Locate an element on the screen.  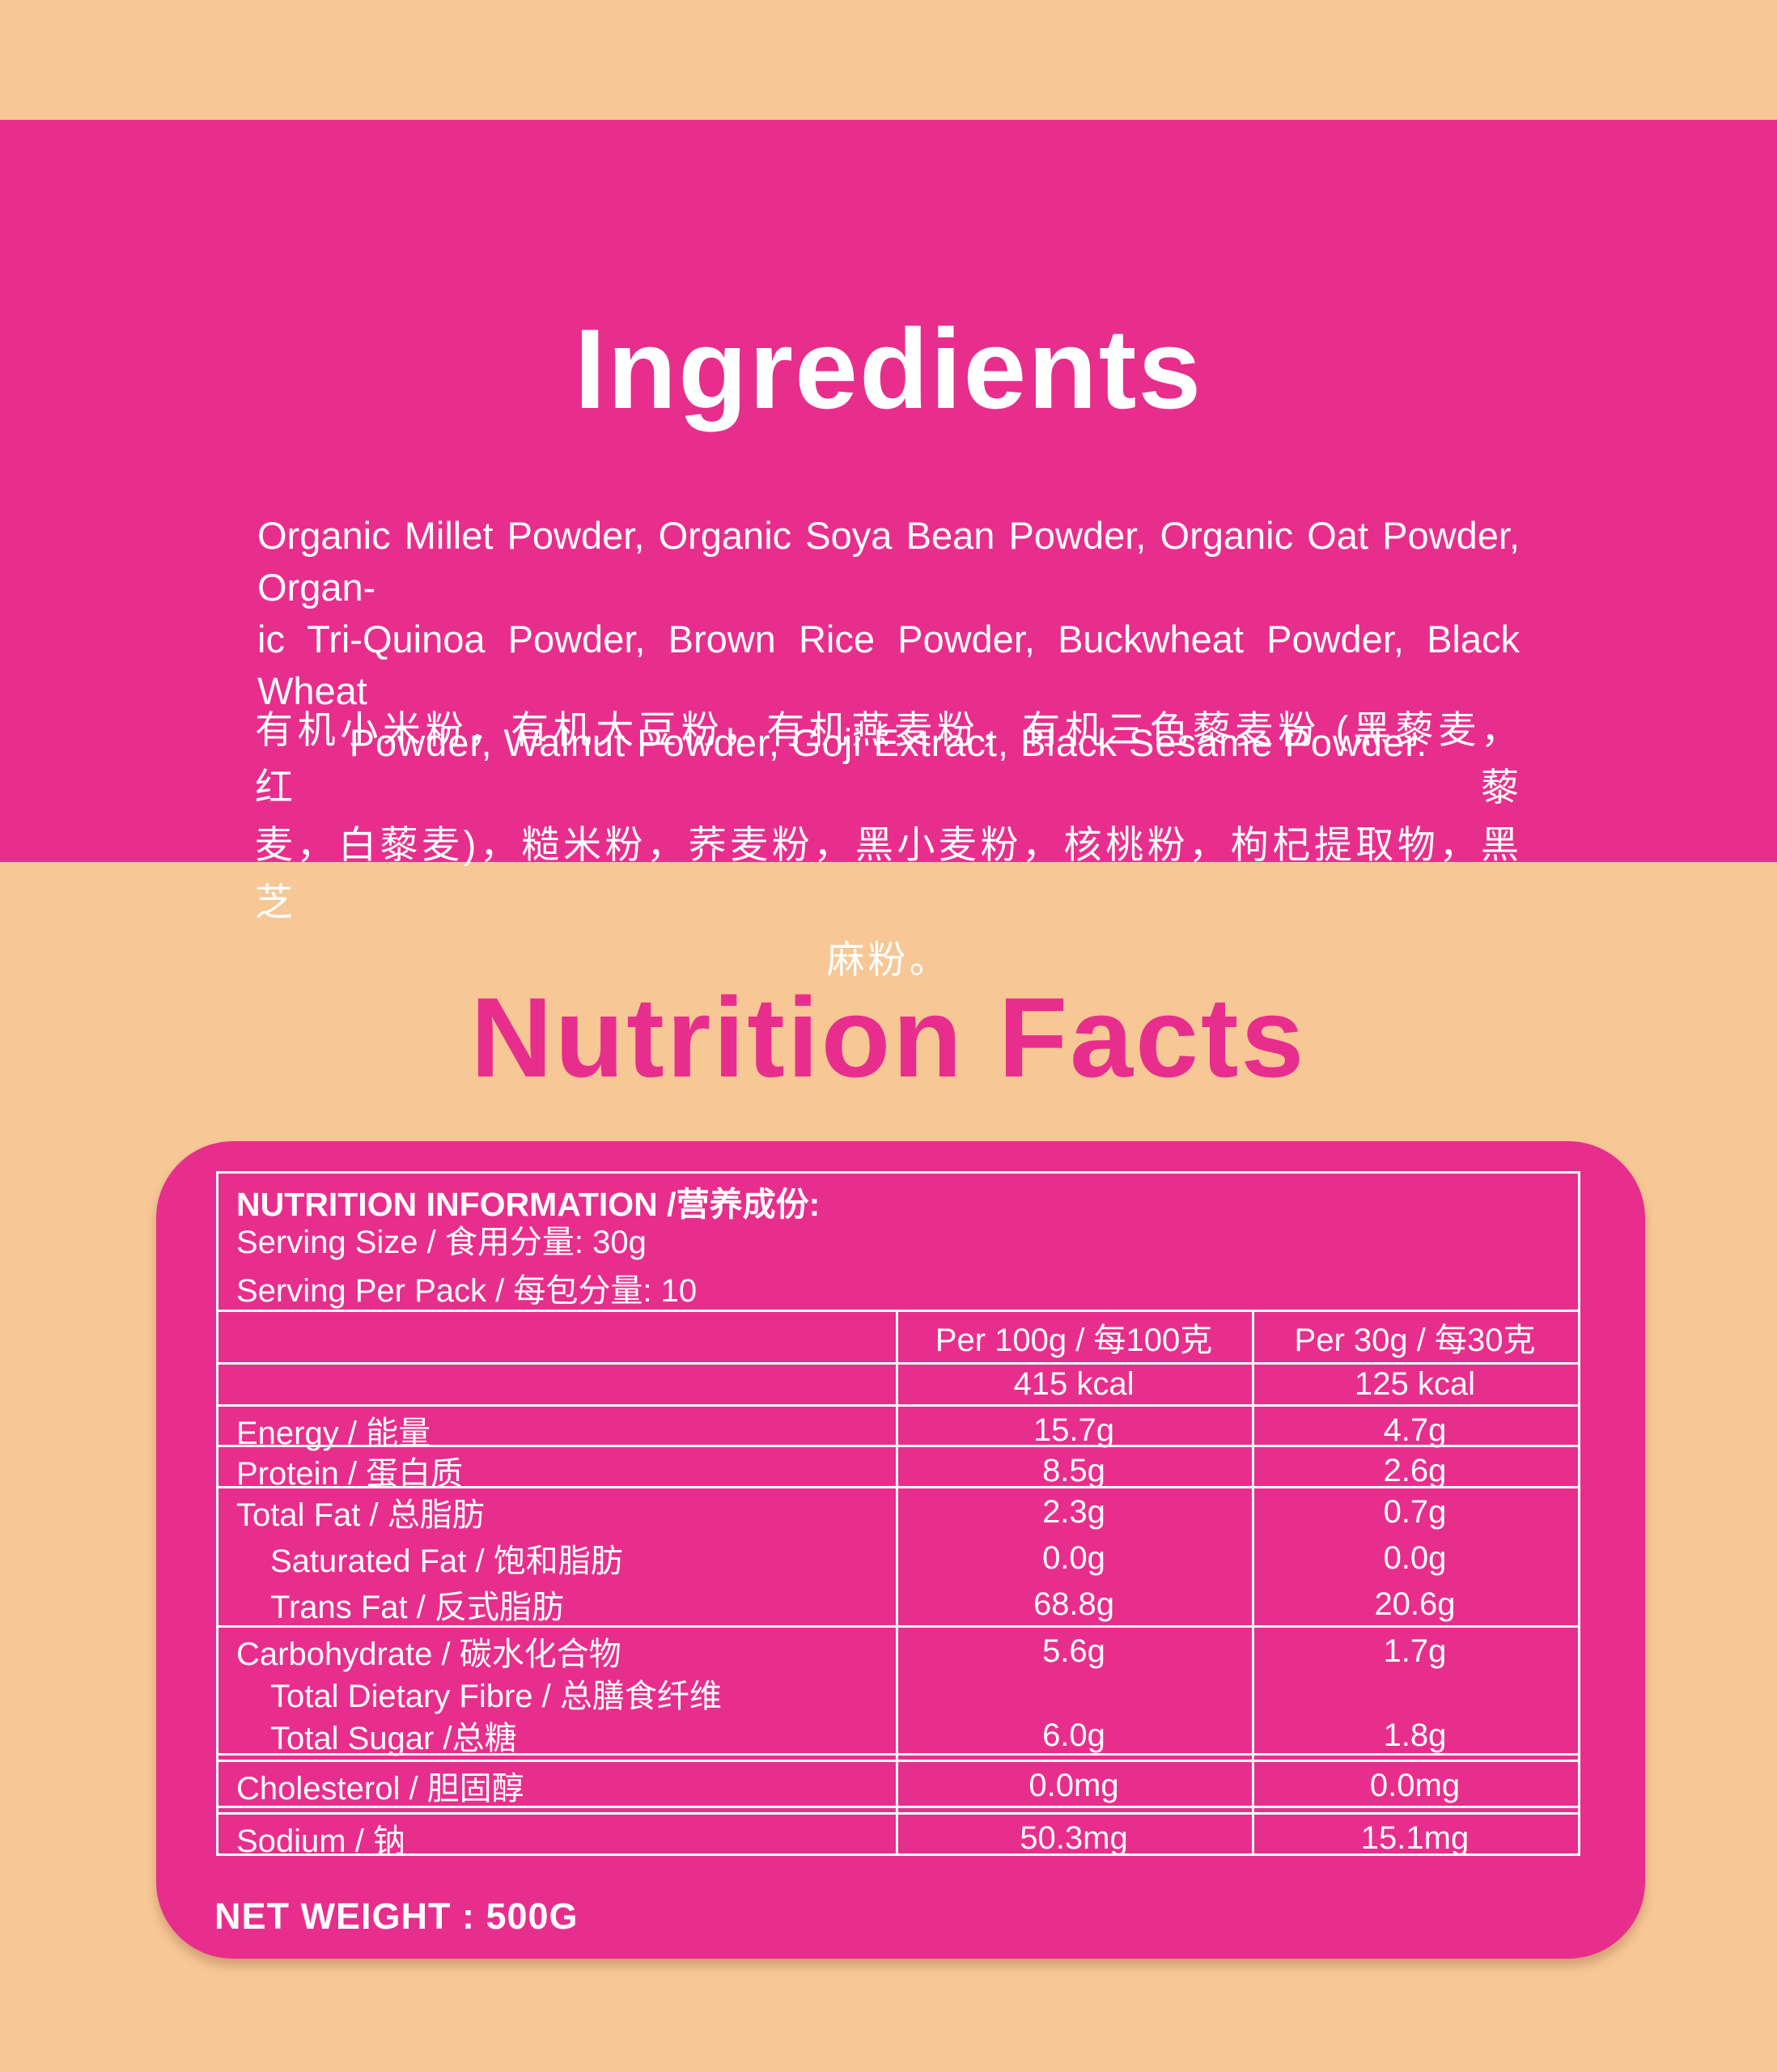
table-row-energy: Energy / 能量 15.7g 4.7g is located at coordinates (898, 1429).